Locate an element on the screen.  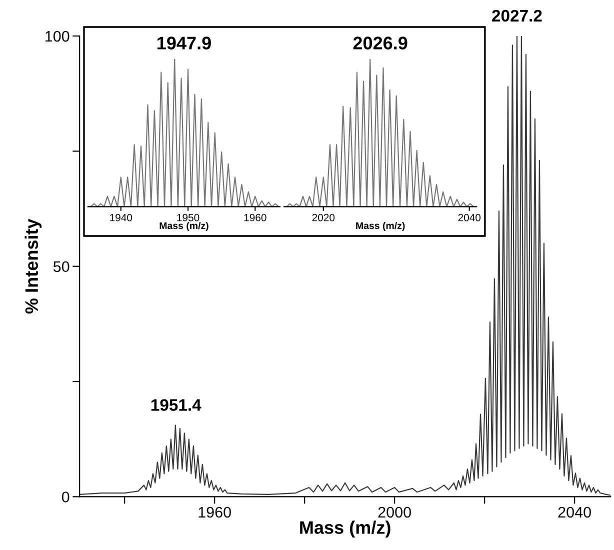
chart-title: 2026.9 is located at coordinates (380, 43).